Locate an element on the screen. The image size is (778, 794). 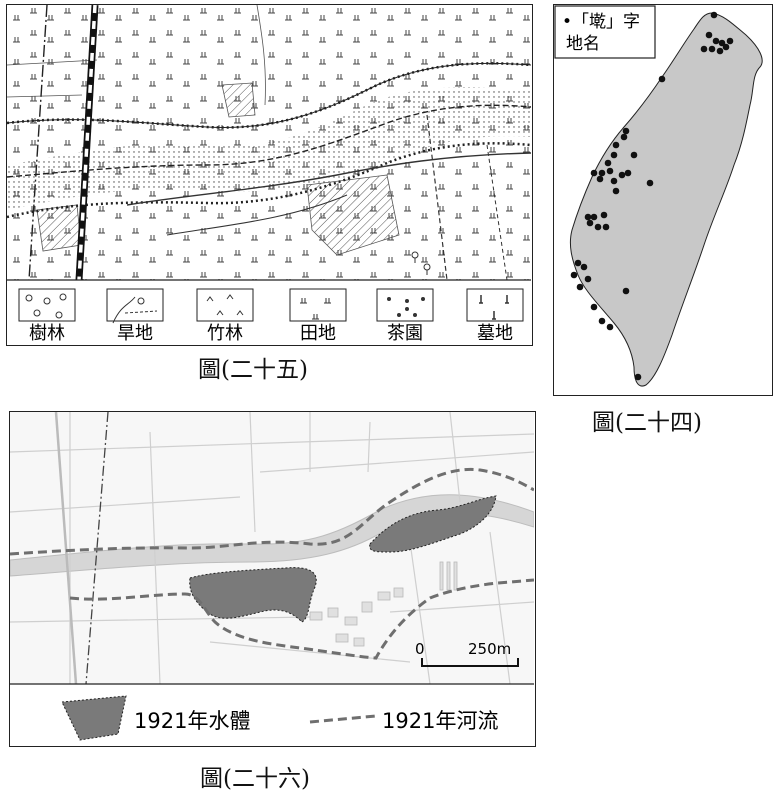
legend-item-bamboo: 竹林 is located at coordinates (225, 316).